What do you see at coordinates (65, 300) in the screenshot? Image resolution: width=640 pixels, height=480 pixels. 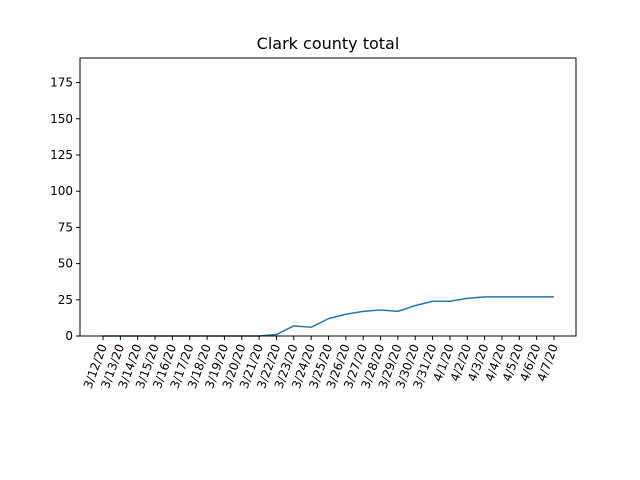 I see `y-tick-label: 25` at bounding box center [65, 300].